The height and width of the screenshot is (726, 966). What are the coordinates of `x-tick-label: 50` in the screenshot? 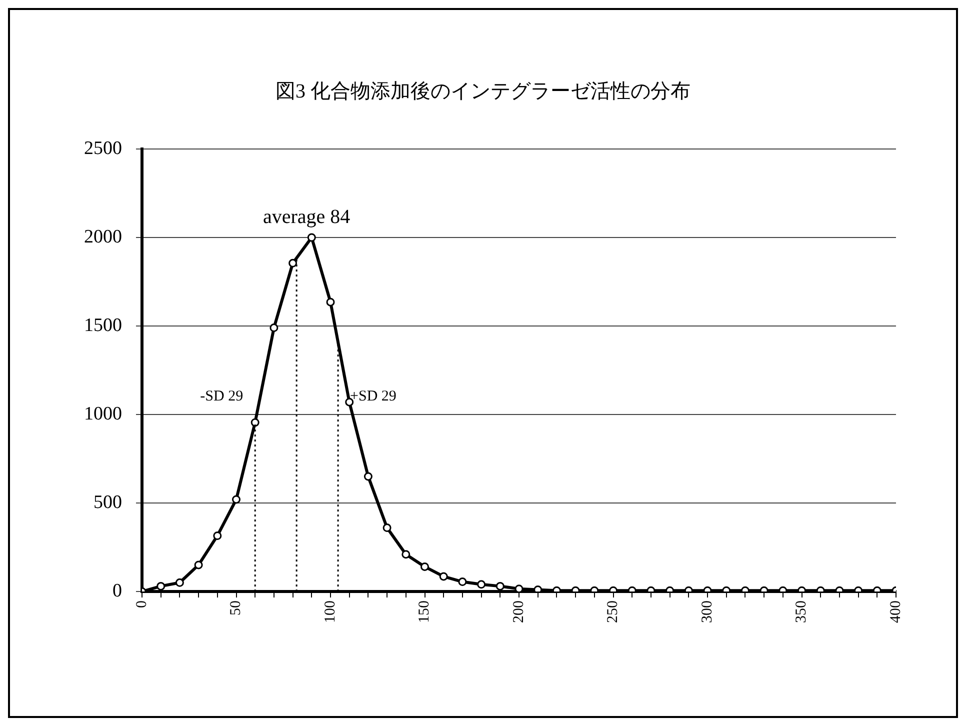 It's located at (236, 608).